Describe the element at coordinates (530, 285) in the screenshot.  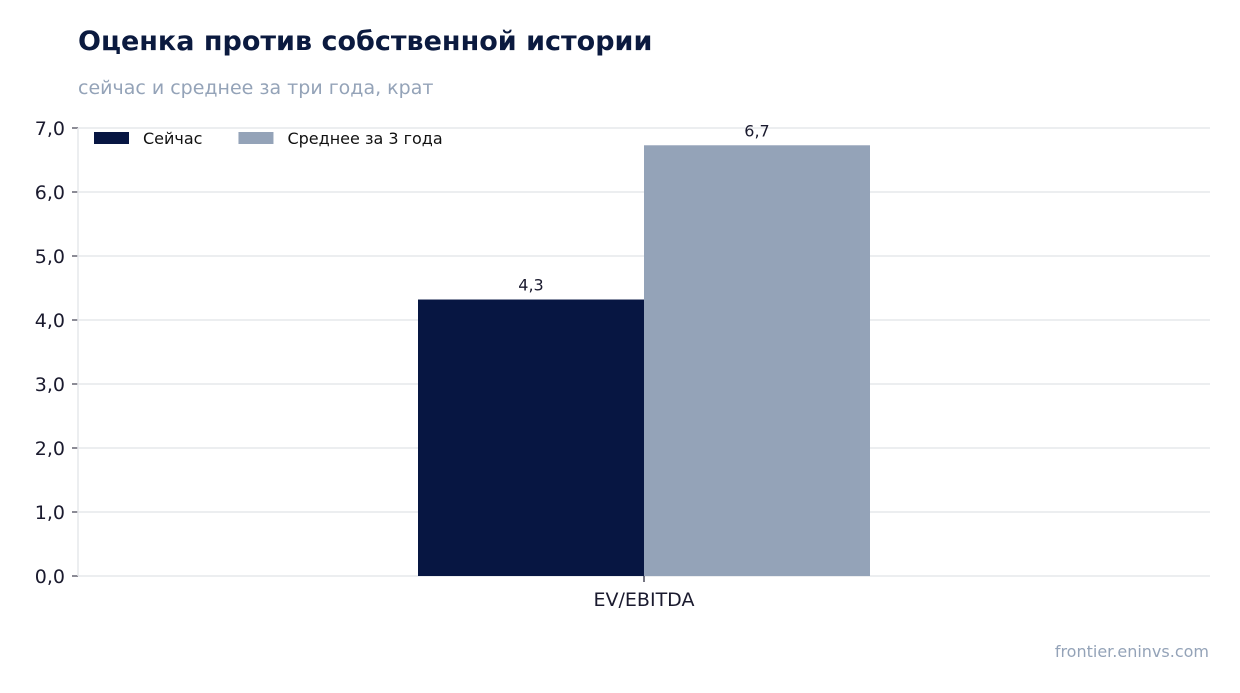
I see `data-label: 4,3` at that location.